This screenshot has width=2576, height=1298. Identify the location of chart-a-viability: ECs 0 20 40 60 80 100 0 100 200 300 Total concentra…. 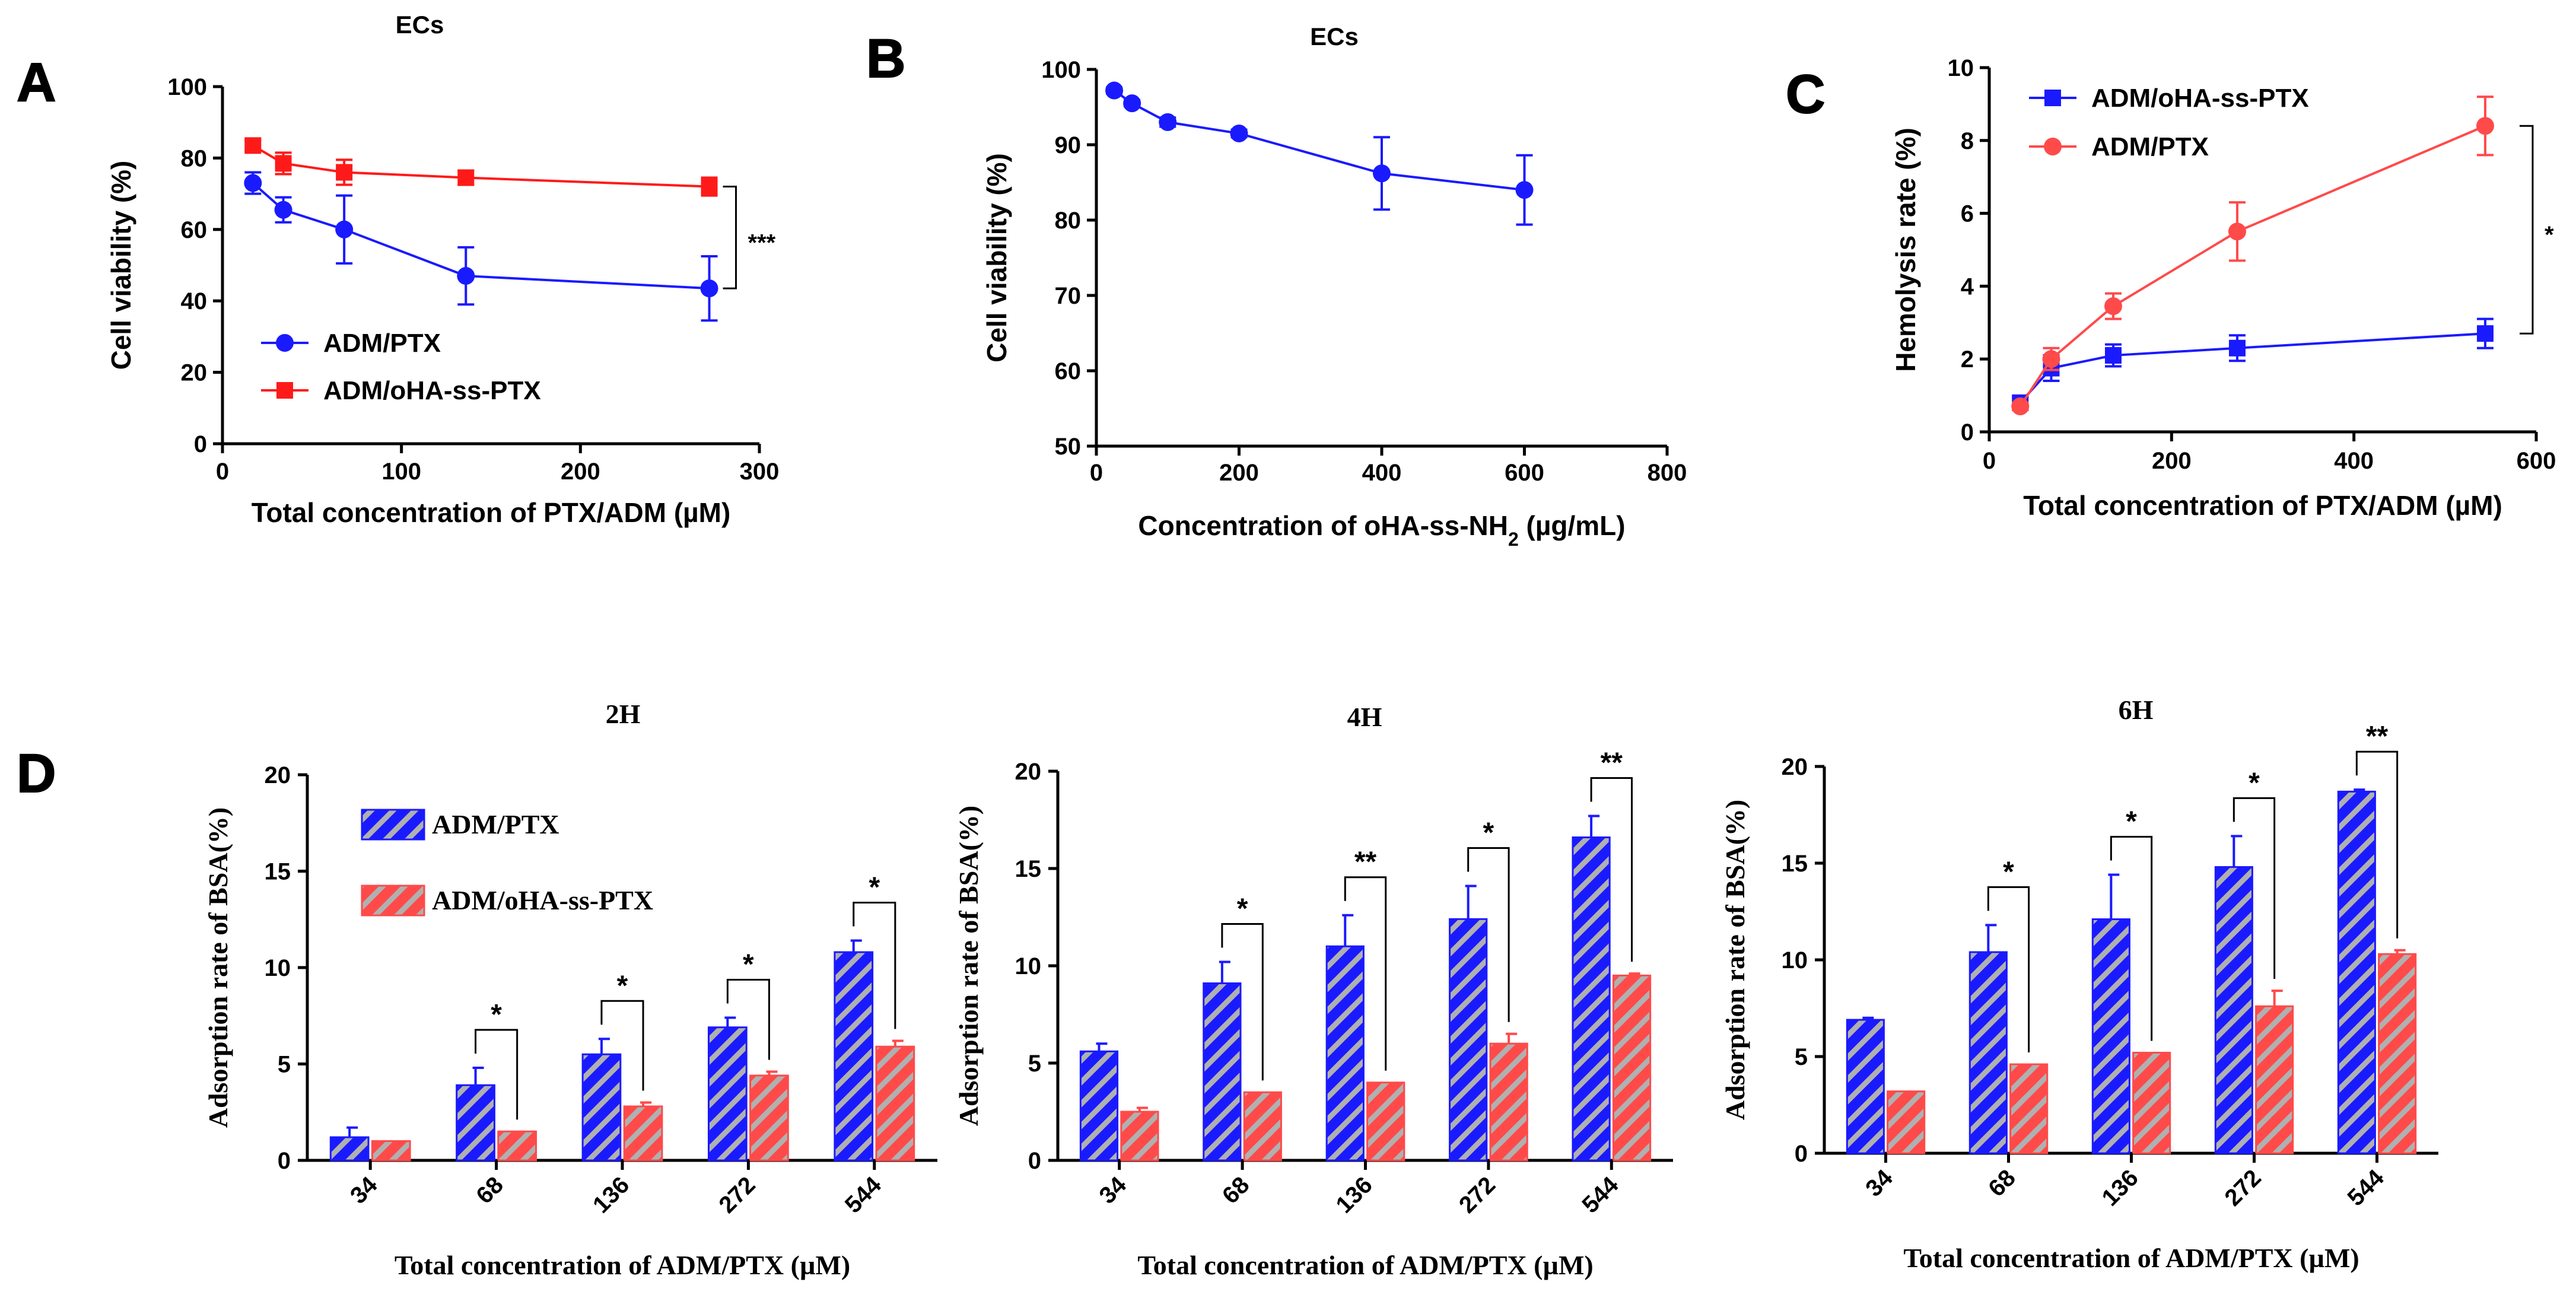
(442, 269).